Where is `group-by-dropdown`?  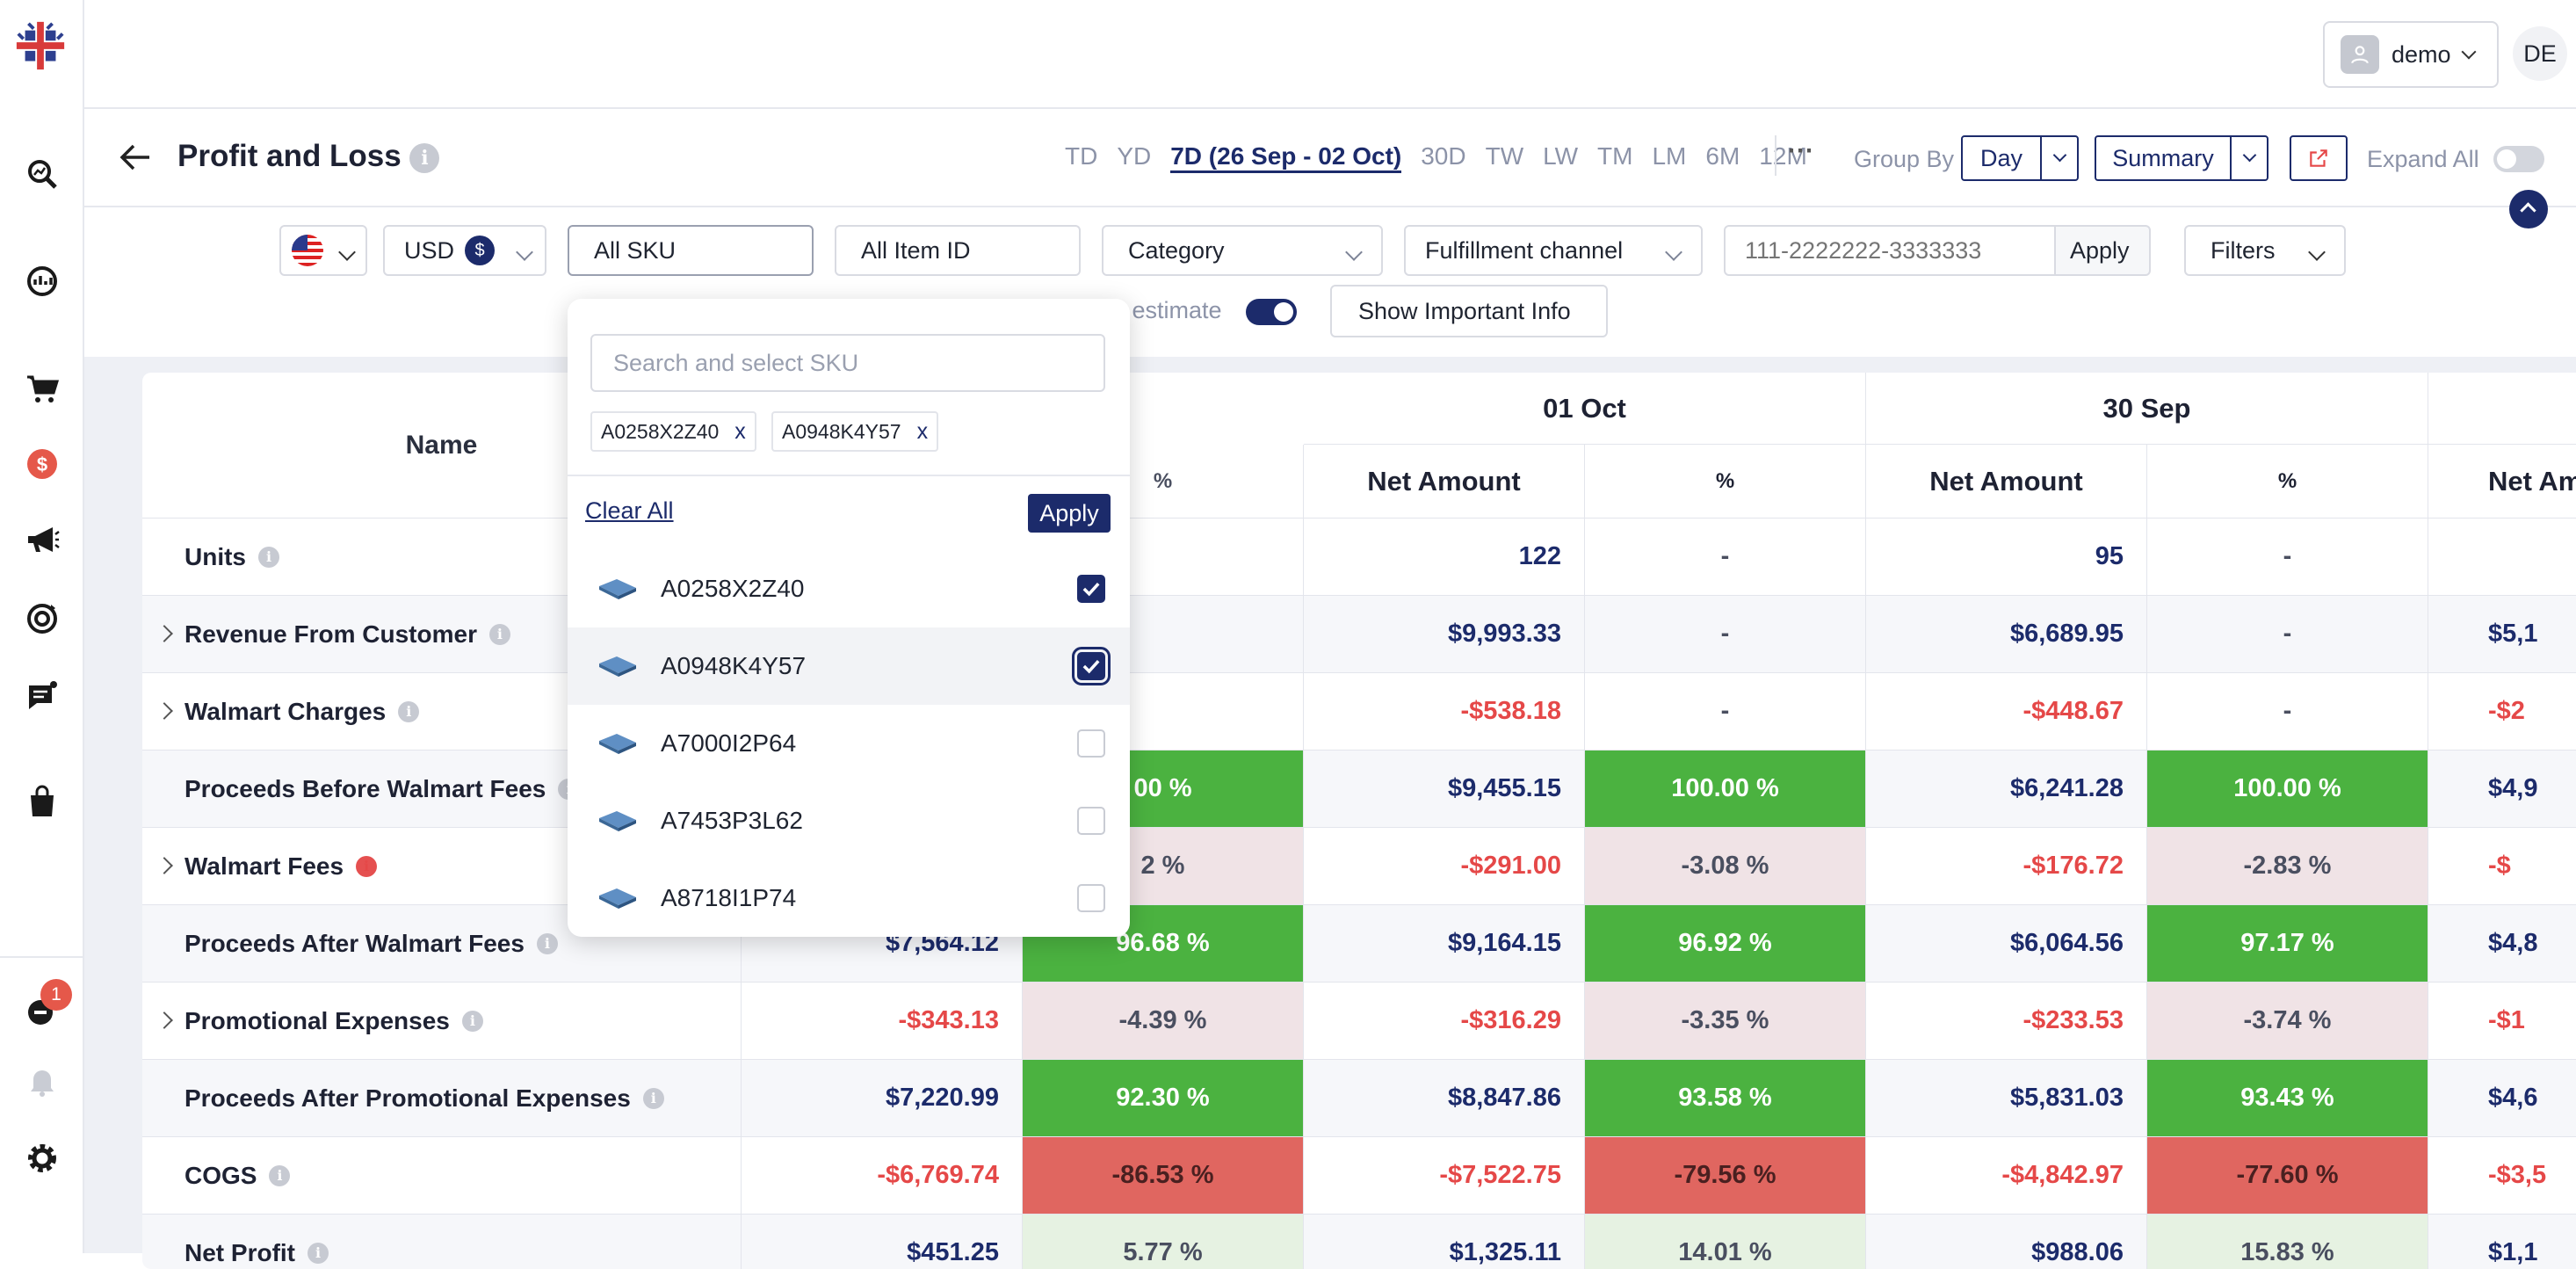
group-by-dropdown is located at coordinates (2059, 158).